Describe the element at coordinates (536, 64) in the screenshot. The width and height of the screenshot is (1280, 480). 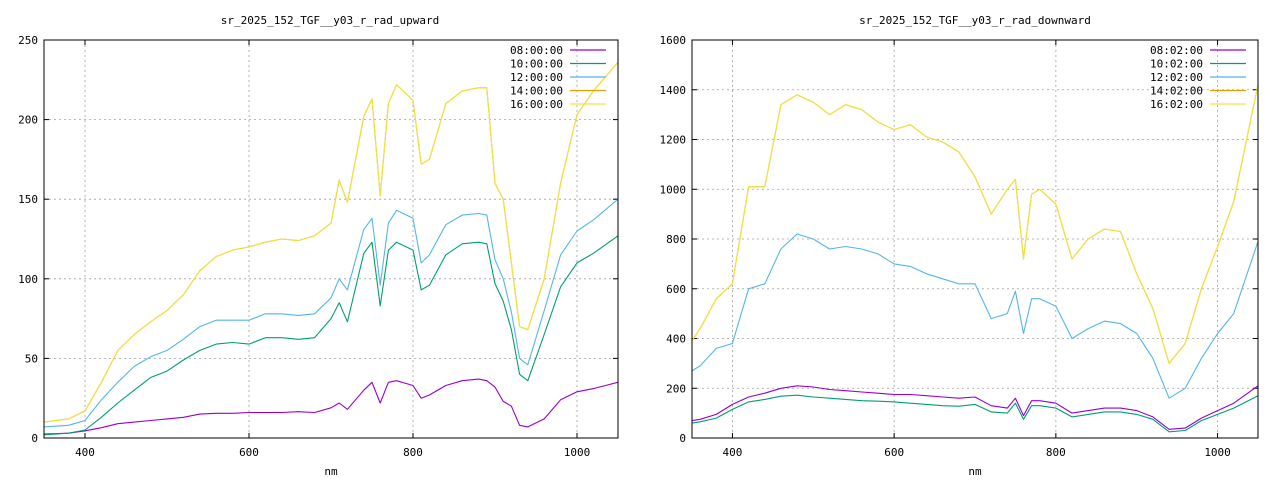
I see `legend-label: 10:00:00` at that location.